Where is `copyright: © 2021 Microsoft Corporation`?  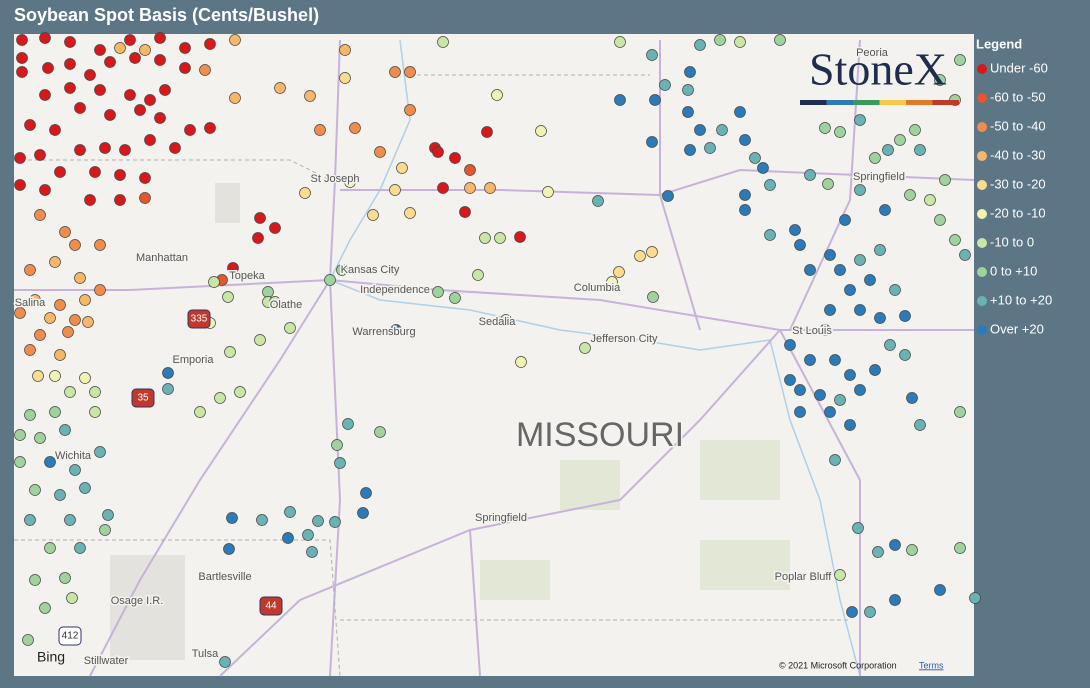 copyright: © 2021 Microsoft Corporation is located at coordinates (838, 665).